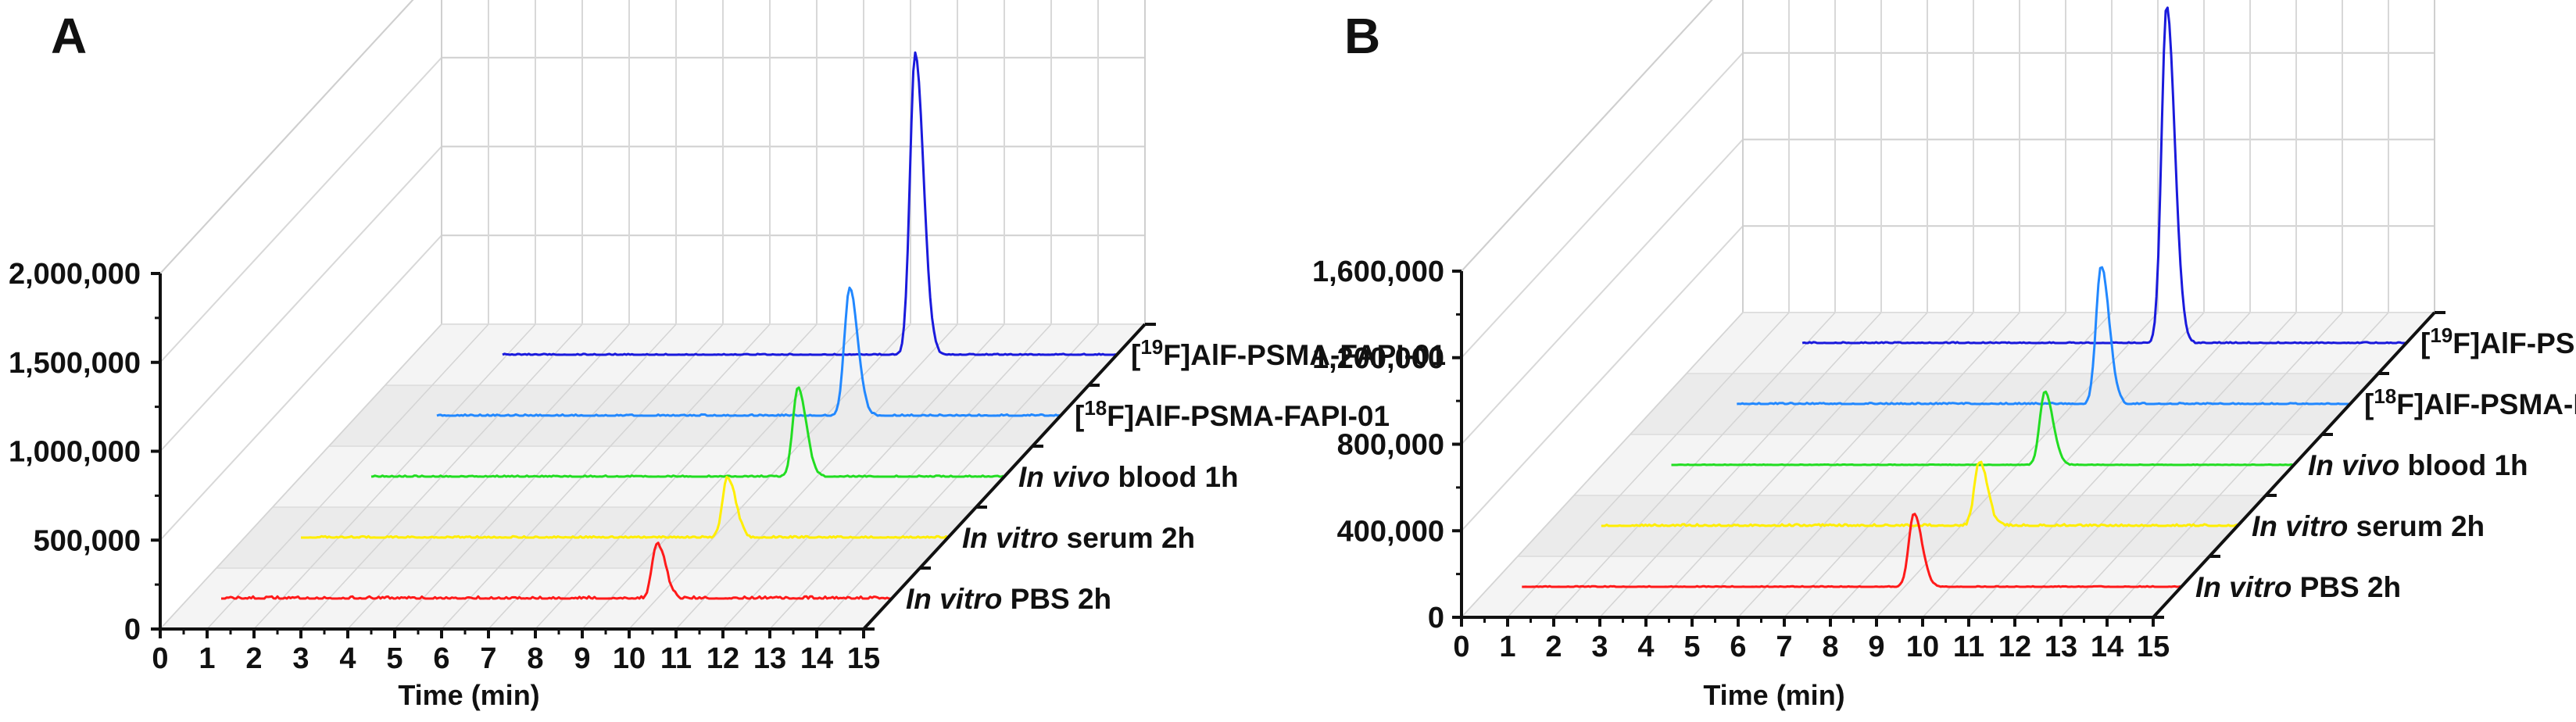 The height and width of the screenshot is (722, 2576). Describe the element at coordinates (1288, 353) in the screenshot. I see `trace-label: [19F]AlF-PSMA-FAPI-01` at that location.